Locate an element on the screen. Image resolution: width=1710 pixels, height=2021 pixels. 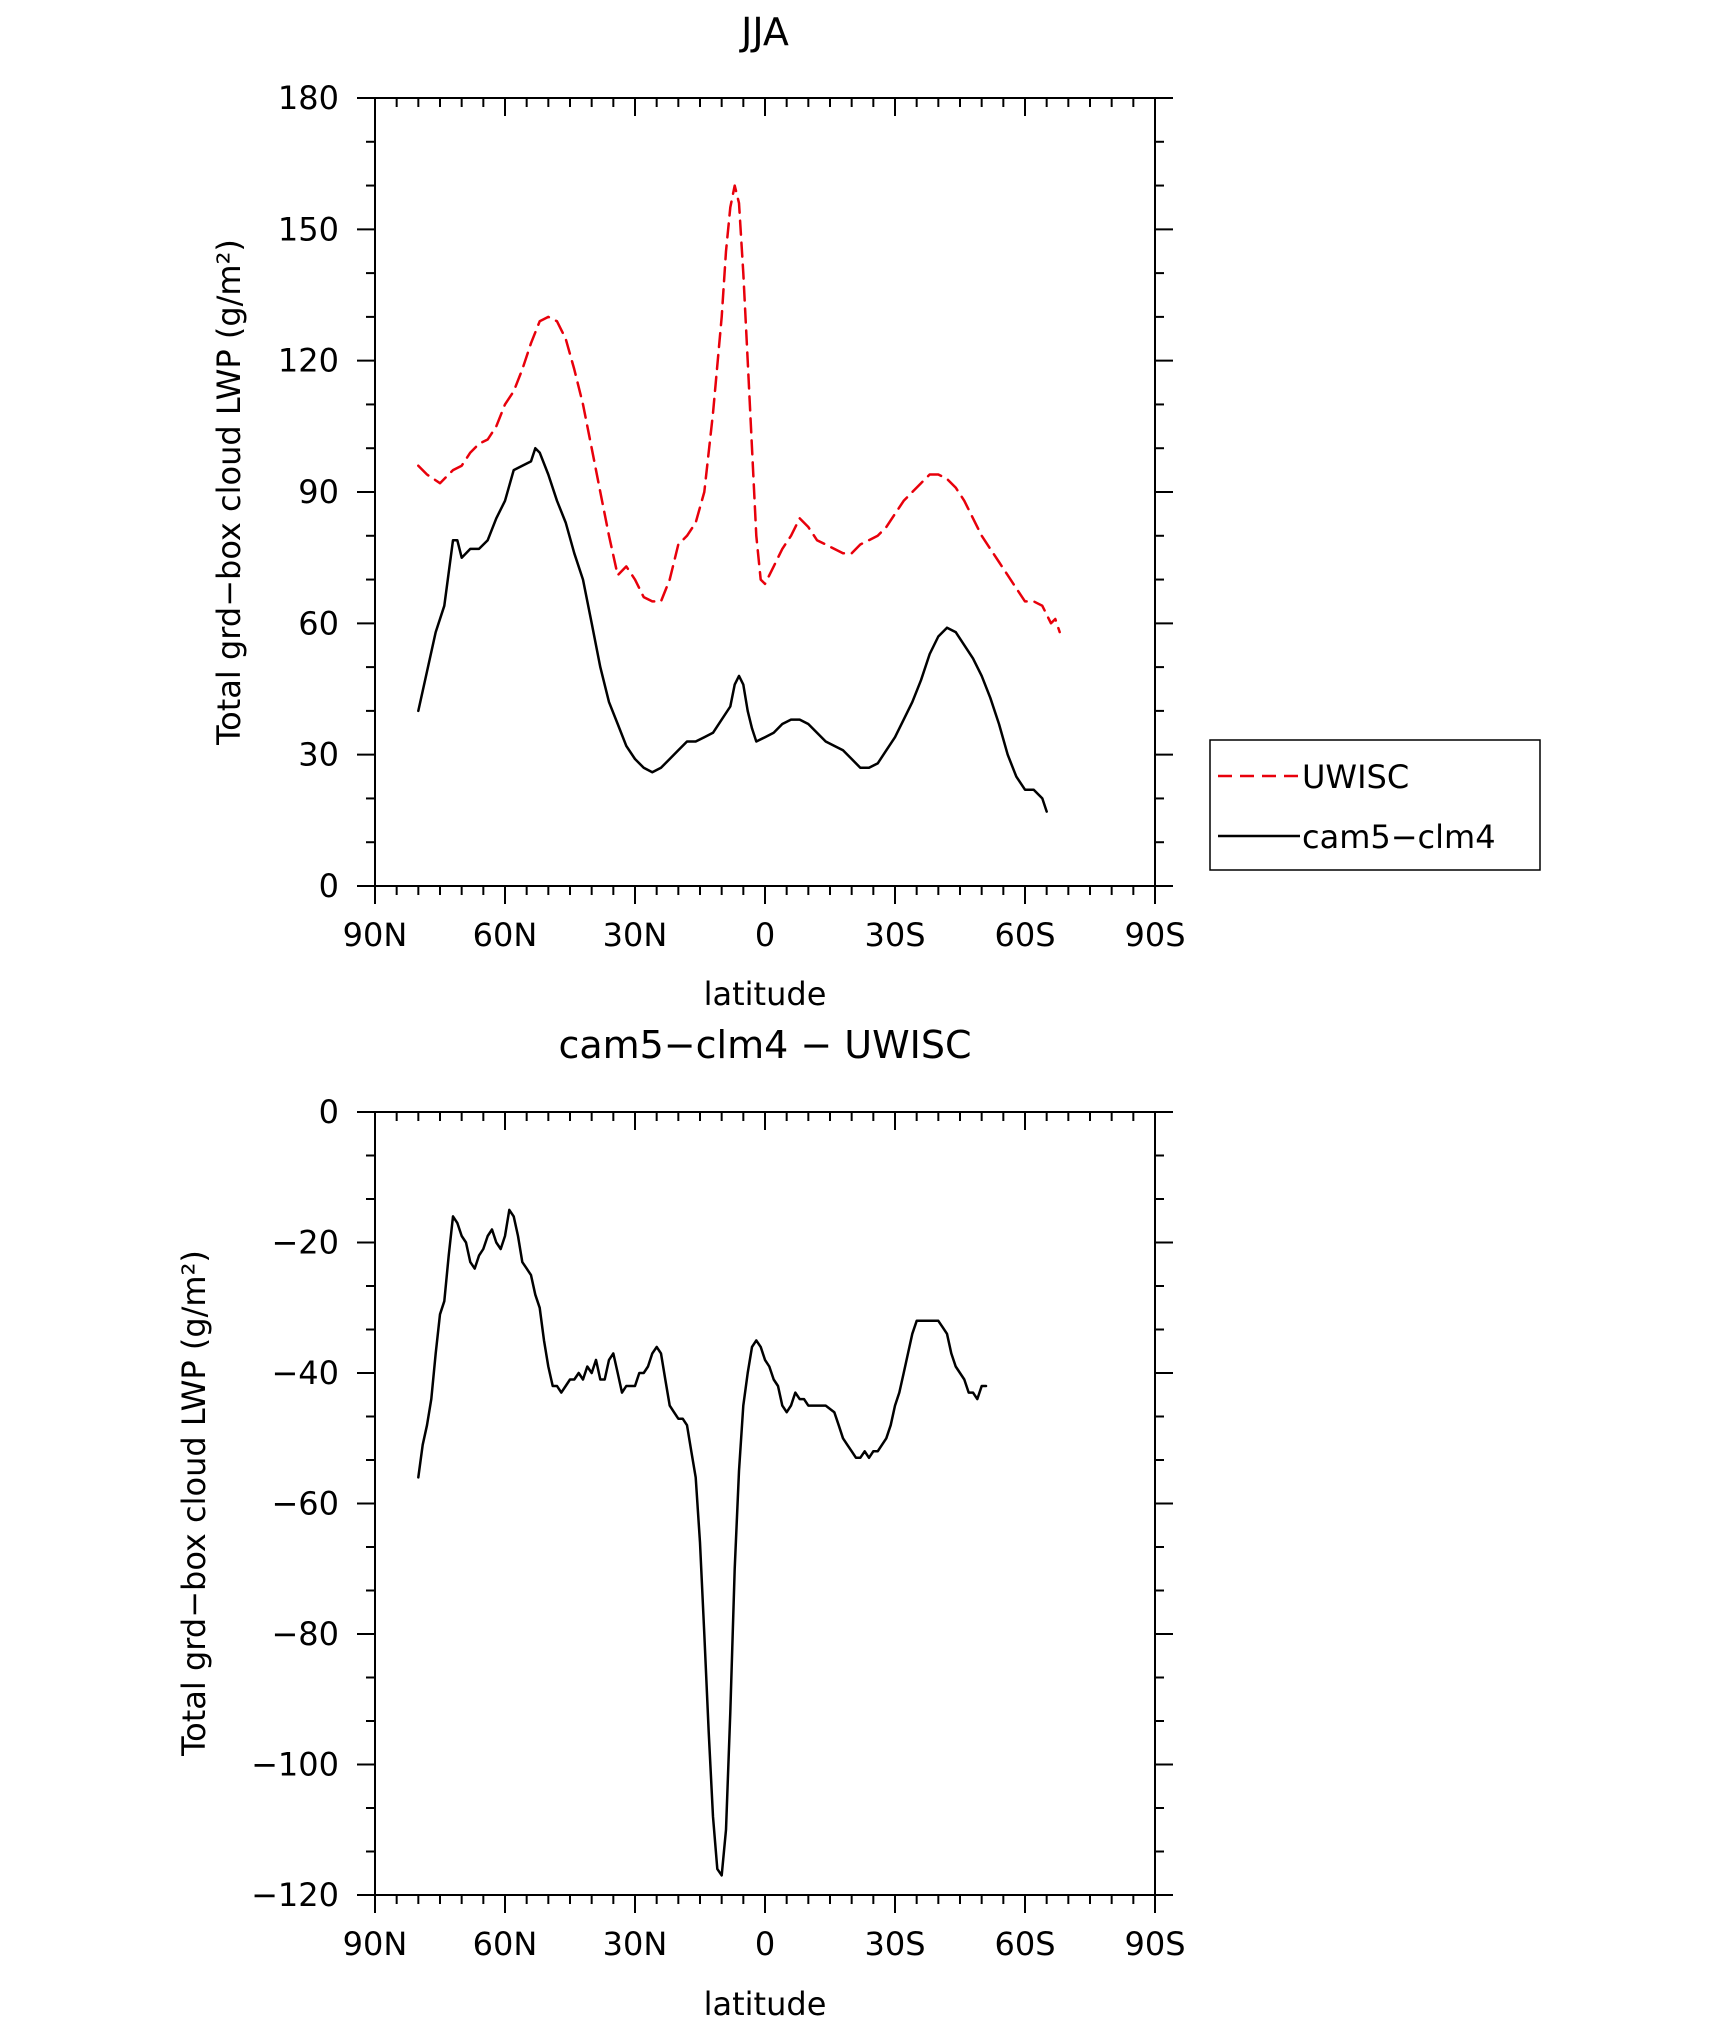
bottom-y-axis-label: Total grd−box cloud LWP (g/m²) is located at coordinates (194, 1503).